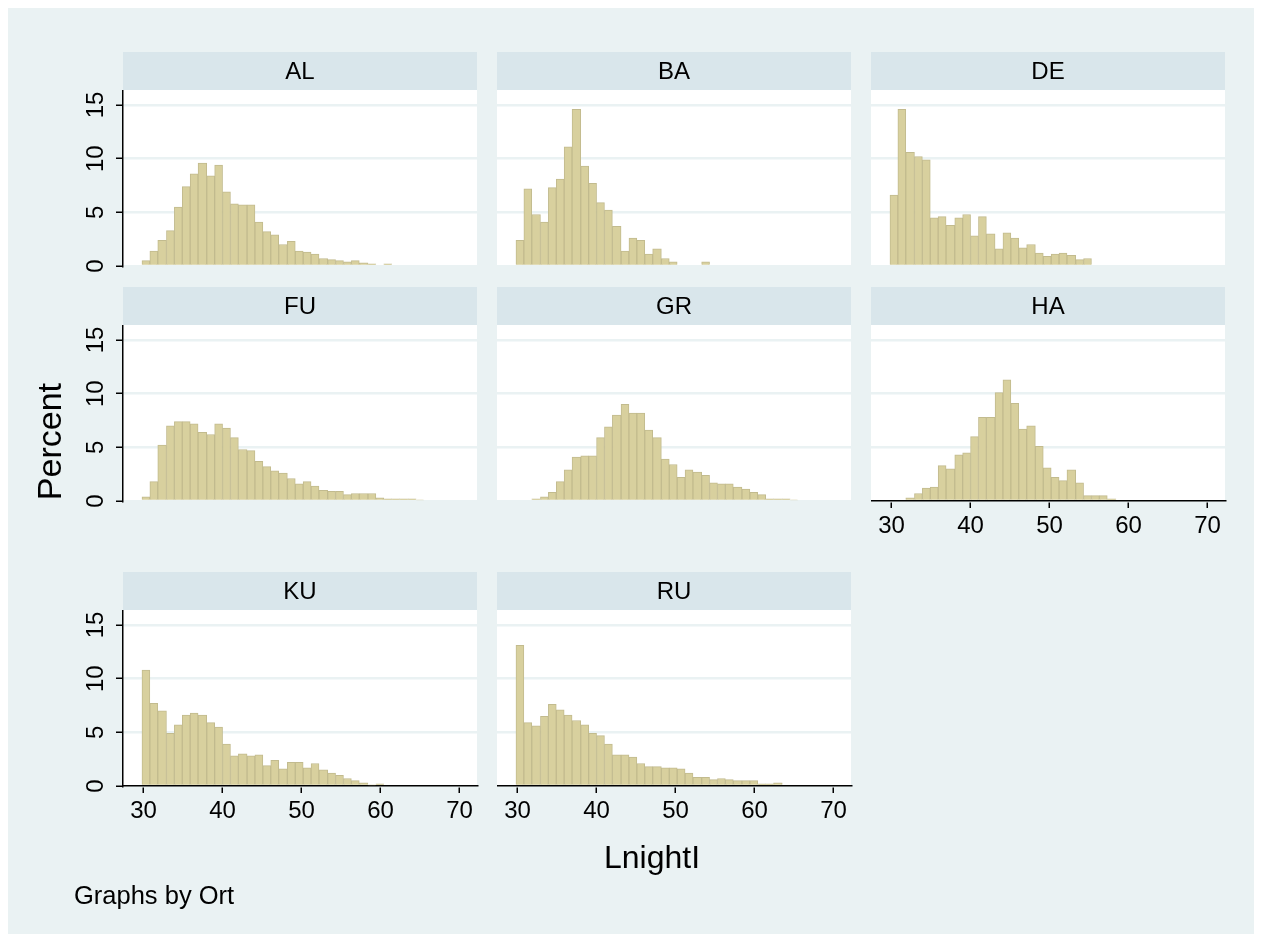  Describe the element at coordinates (674, 591) in the screenshot. I see `chart-title: RU` at that location.